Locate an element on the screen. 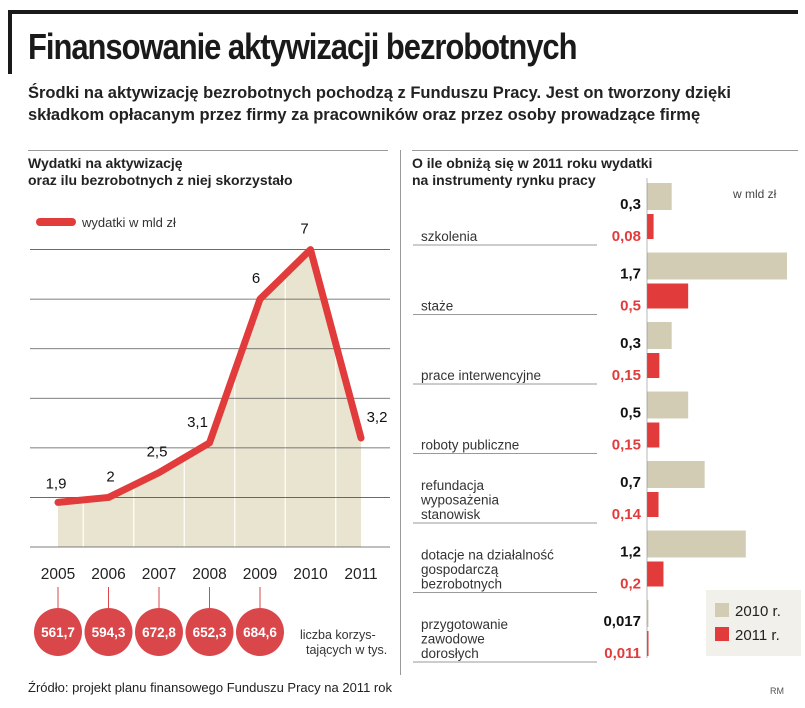 The width and height of the screenshot is (805, 708). series-line-wydatki is located at coordinates (209, 376).